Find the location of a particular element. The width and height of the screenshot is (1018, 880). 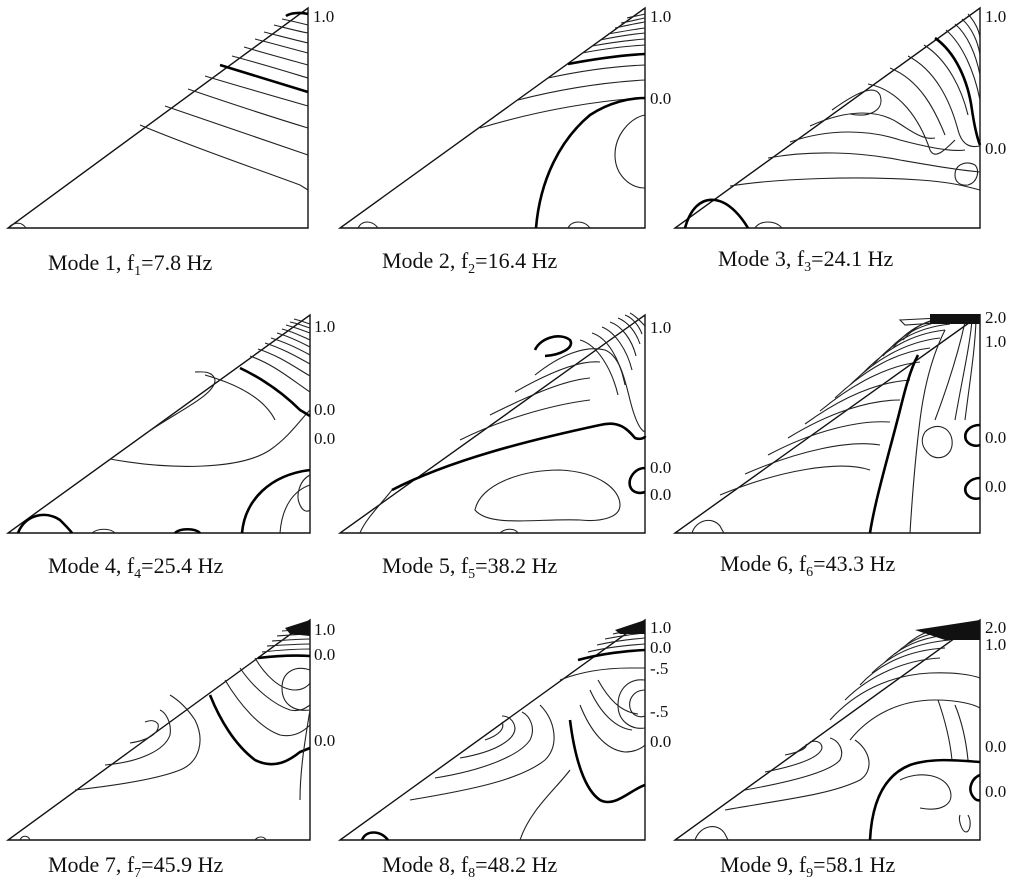

panel-mode-9: 2.0 1.0 0.0 0.0 Mode 9, f9=58.1 Hz is located at coordinates (839, 749).